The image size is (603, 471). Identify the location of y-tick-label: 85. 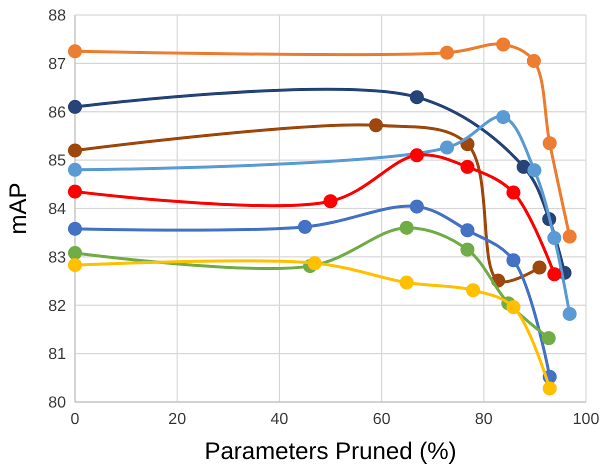
(57, 161).